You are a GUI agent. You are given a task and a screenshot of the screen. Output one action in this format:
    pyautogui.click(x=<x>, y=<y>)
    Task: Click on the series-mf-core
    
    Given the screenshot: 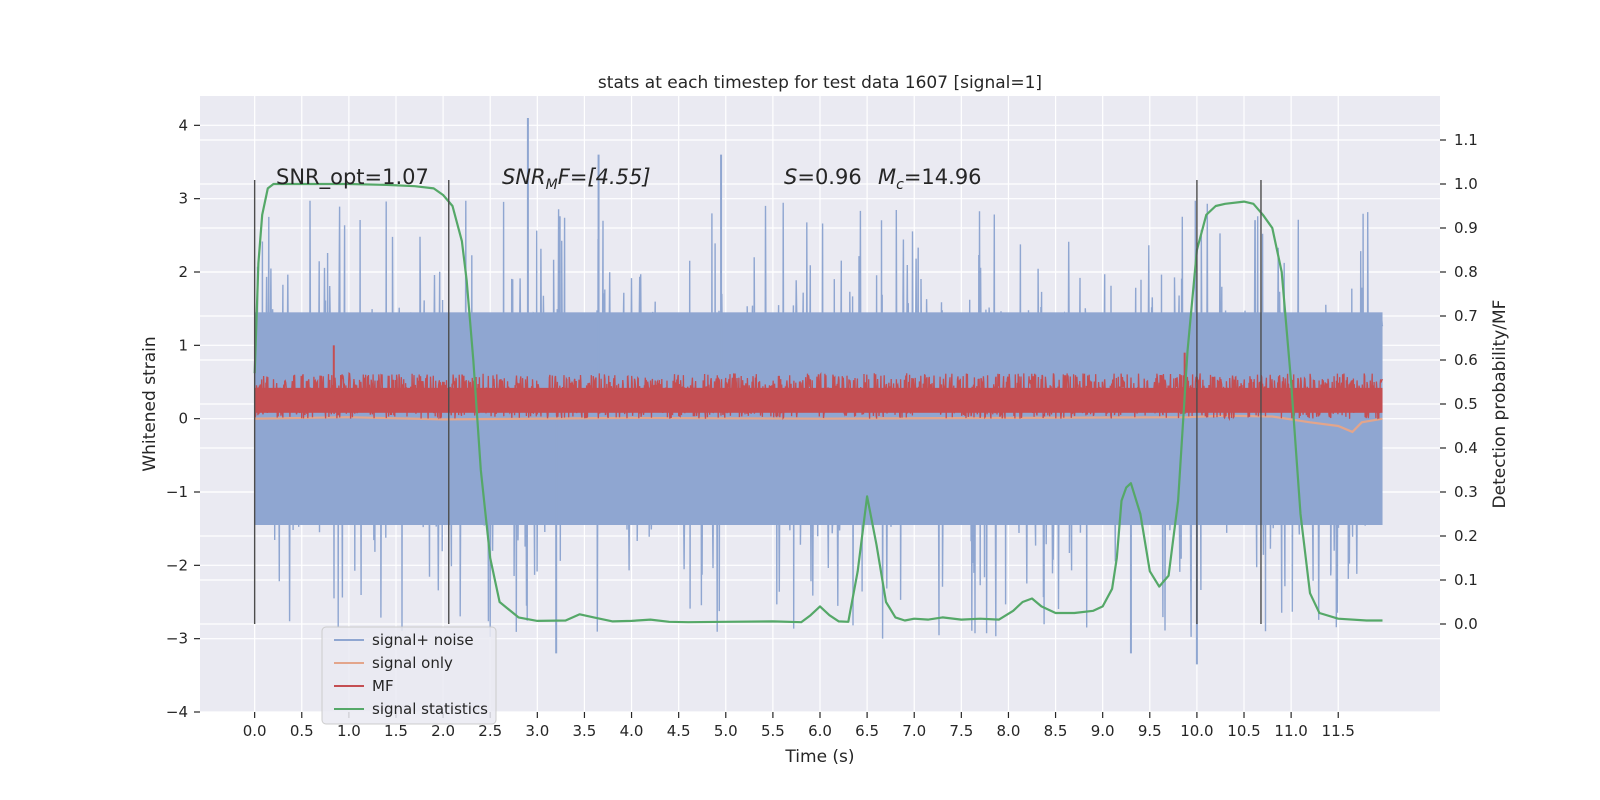 What is the action you would take?
    pyautogui.click(x=818, y=400)
    